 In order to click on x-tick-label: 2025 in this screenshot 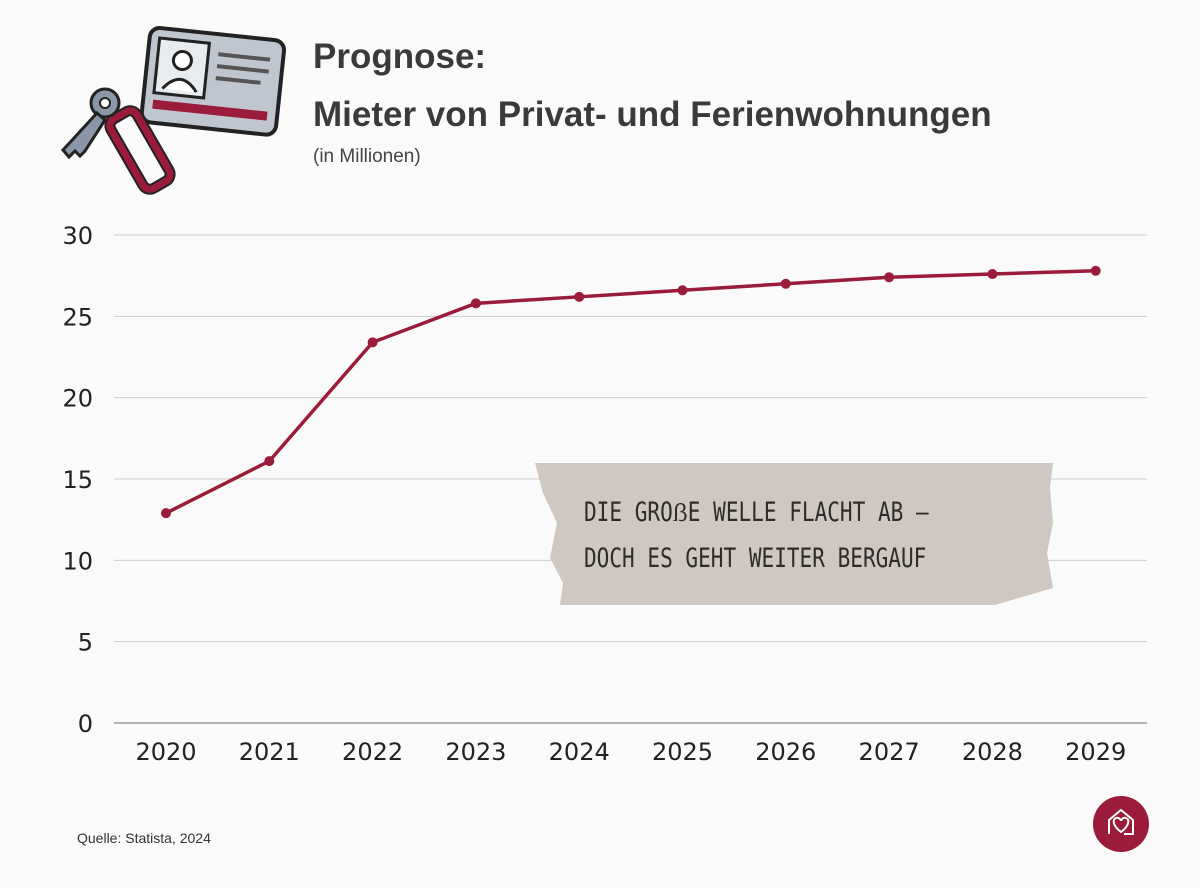, I will do `click(682, 752)`.